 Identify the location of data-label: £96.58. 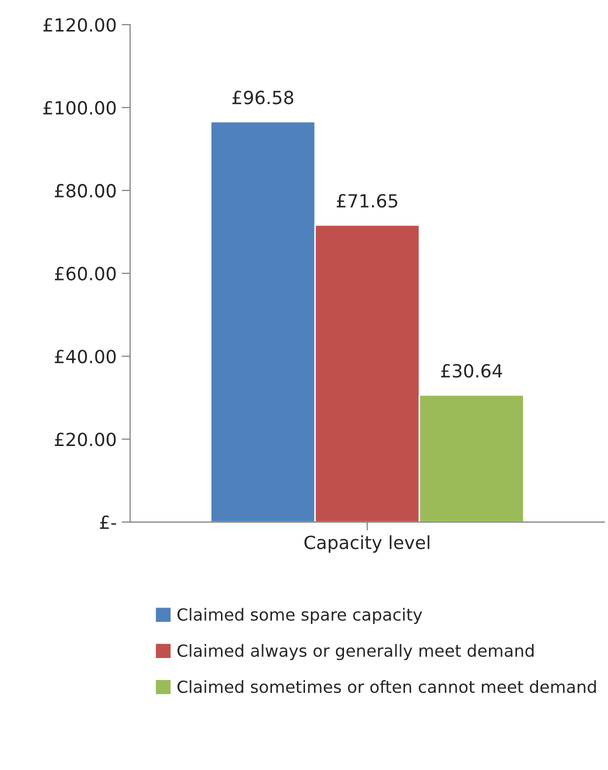
(263, 97).